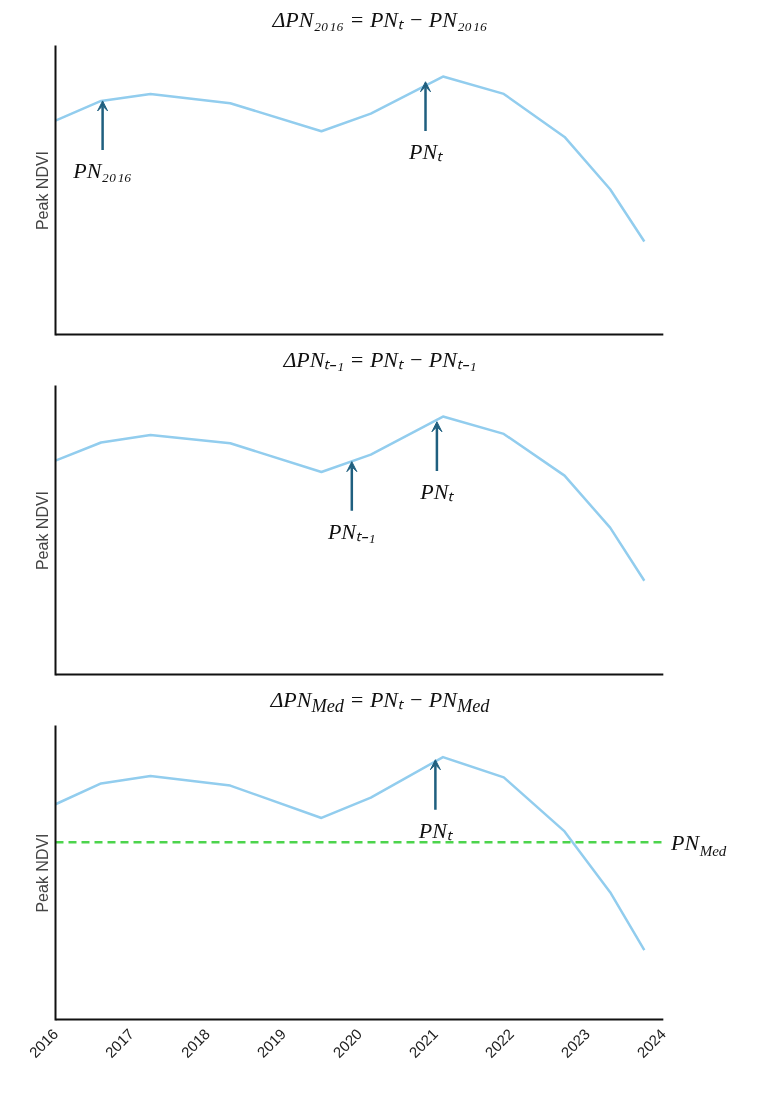  I want to click on annotation: PNₜ₋₁, so click(351, 531).